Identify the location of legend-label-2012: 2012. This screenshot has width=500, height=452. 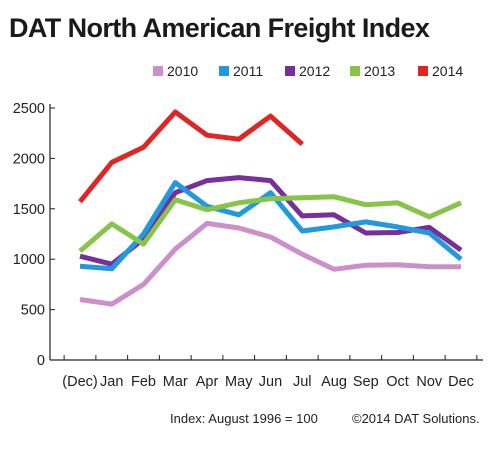
(314, 71).